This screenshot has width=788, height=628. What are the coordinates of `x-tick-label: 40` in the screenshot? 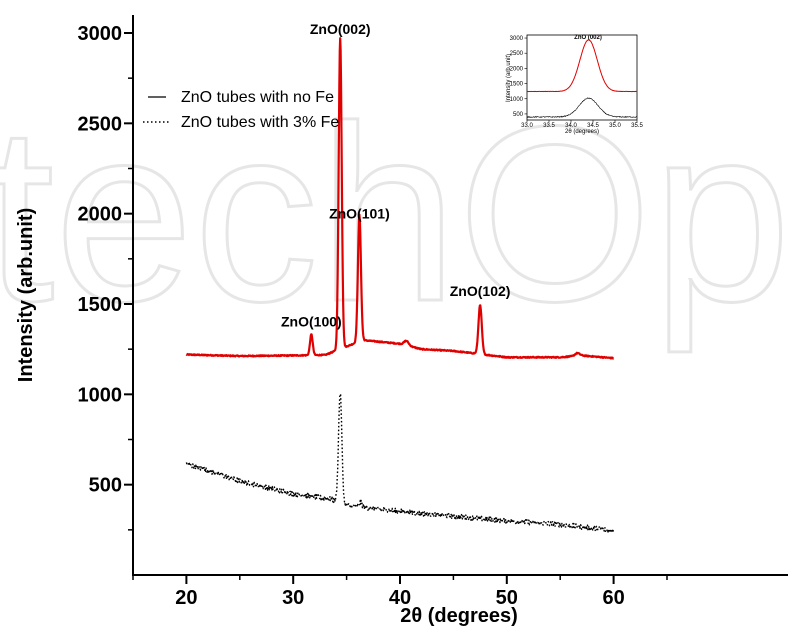 It's located at (400, 598).